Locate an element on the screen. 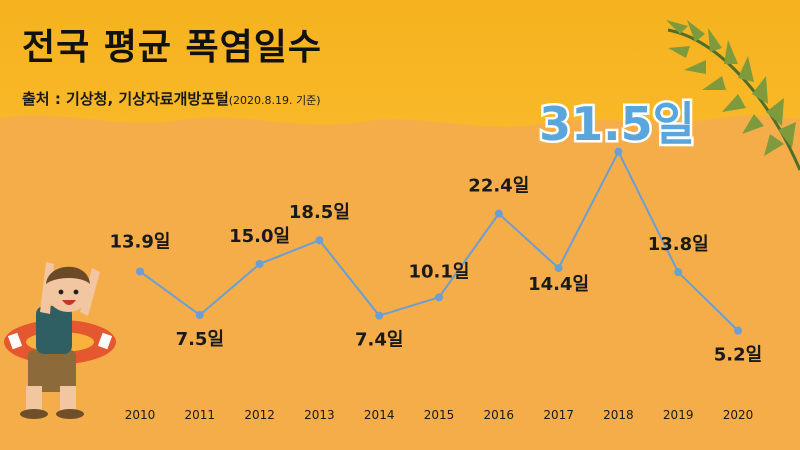  x-tick-label: 2011 is located at coordinates (200, 415).